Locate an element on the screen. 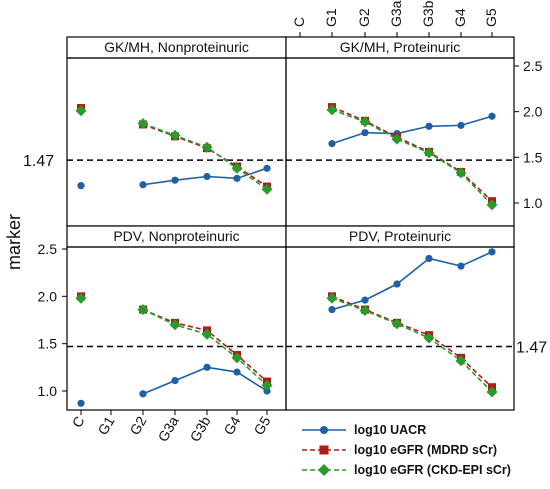 This screenshot has height=489, width=550. right-y-axis: 1.0 1.5 2.0 2.5 is located at coordinates (528, 134).